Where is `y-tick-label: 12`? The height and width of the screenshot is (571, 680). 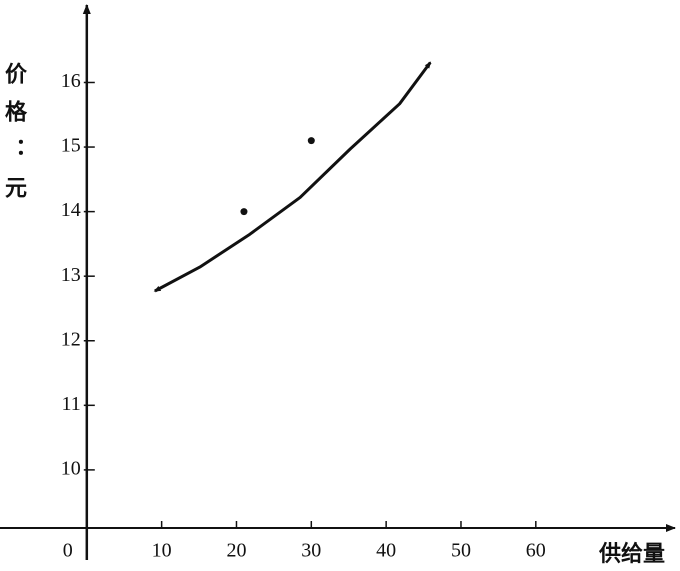
y-tick-label: 12 is located at coordinates (71, 339).